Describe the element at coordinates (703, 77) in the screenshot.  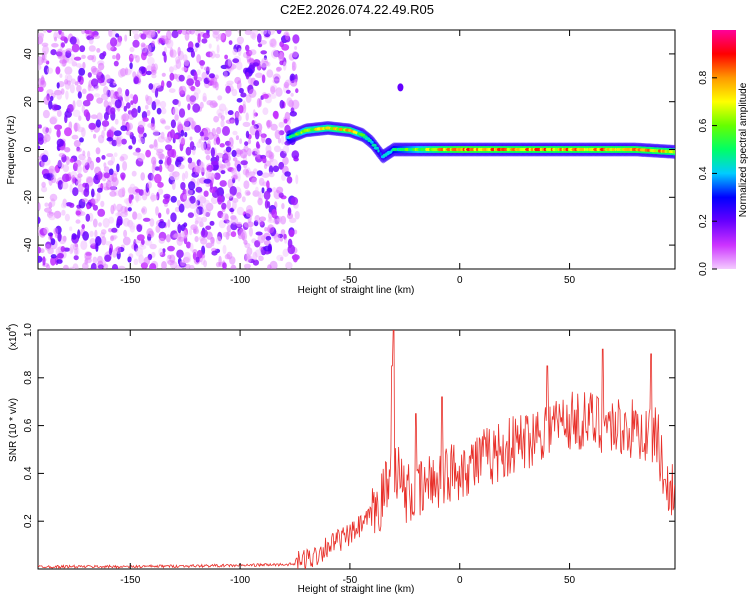
I see `colorbar-tick-label: 0.8` at that location.